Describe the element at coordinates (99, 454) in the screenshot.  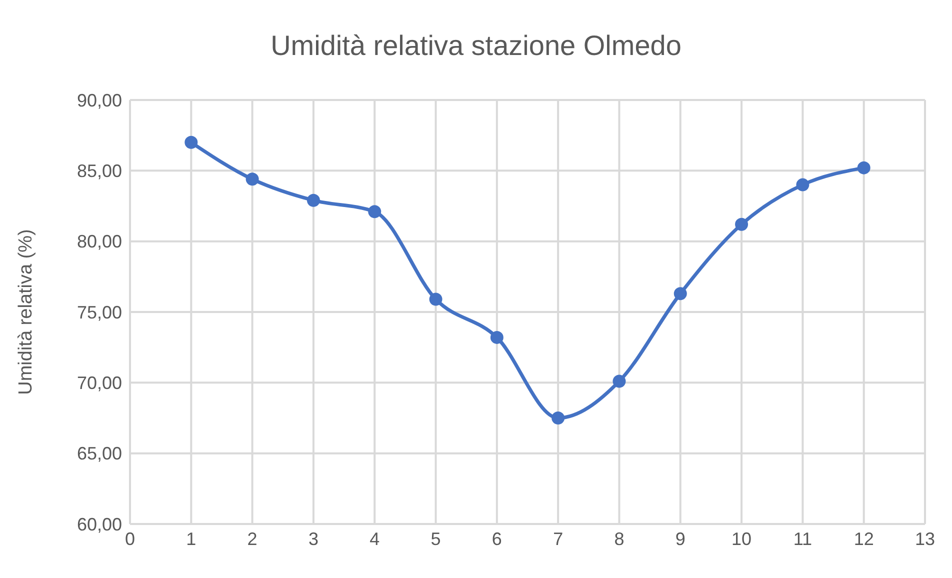
I see `y-tick-label: 65,00` at that location.